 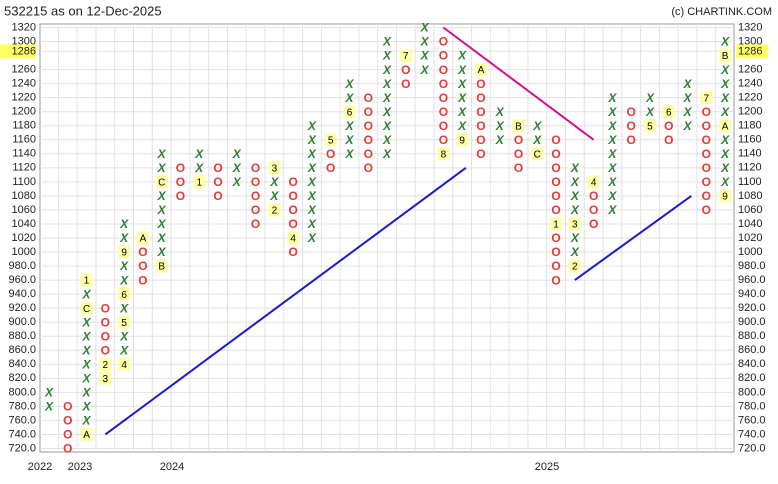 I want to click on y-tick-label: 1180, so click(x=24, y=126).